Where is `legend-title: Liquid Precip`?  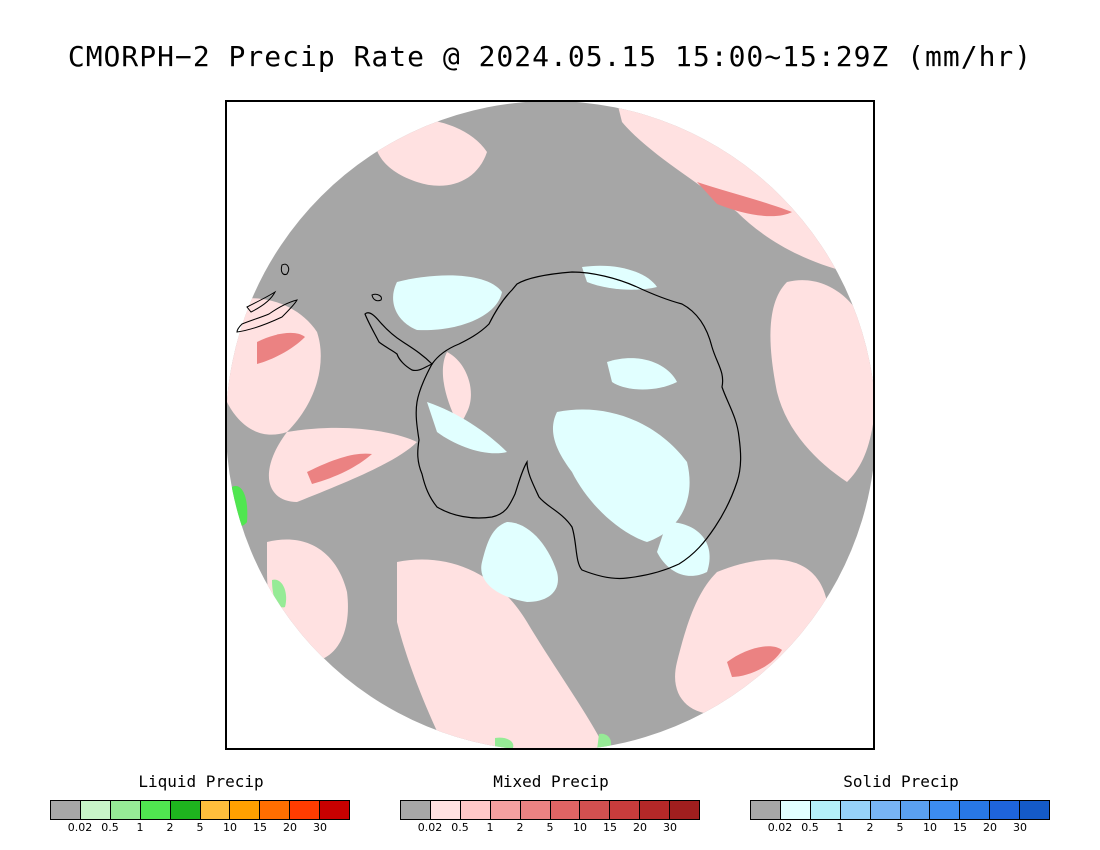
legend-title: Liquid Precip is located at coordinates (201, 781).